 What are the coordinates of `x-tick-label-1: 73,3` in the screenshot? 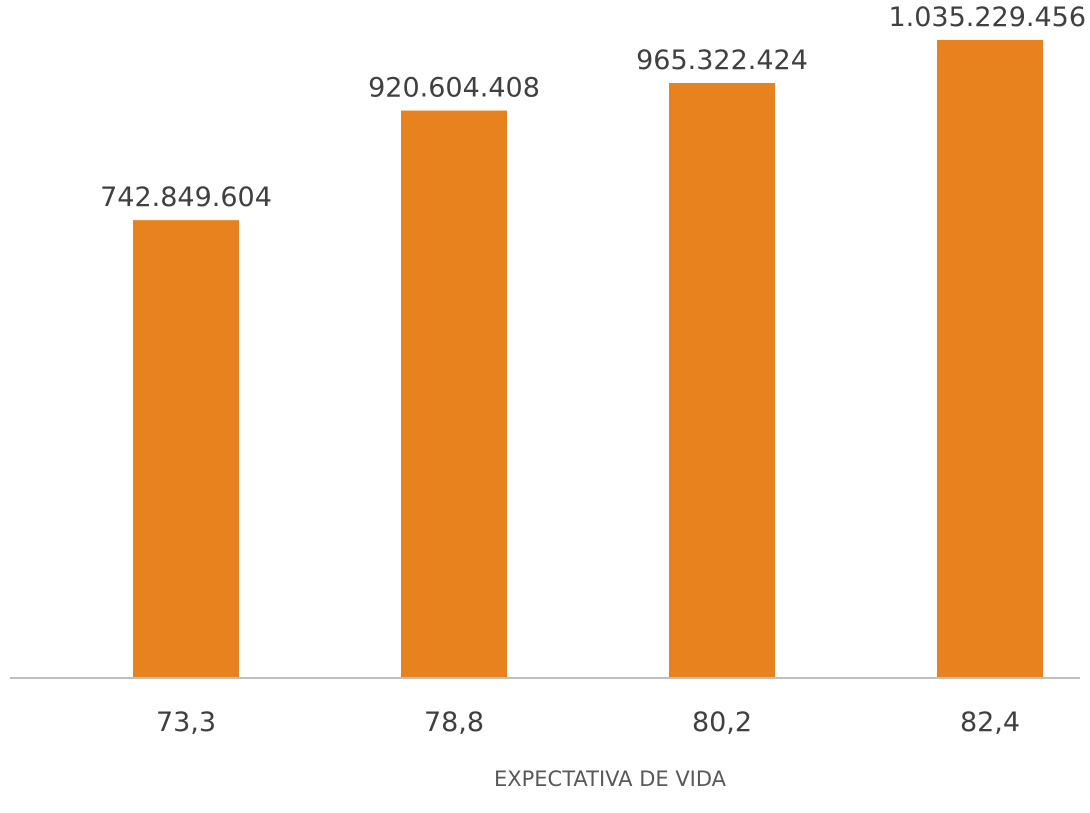 It's located at (186, 722).